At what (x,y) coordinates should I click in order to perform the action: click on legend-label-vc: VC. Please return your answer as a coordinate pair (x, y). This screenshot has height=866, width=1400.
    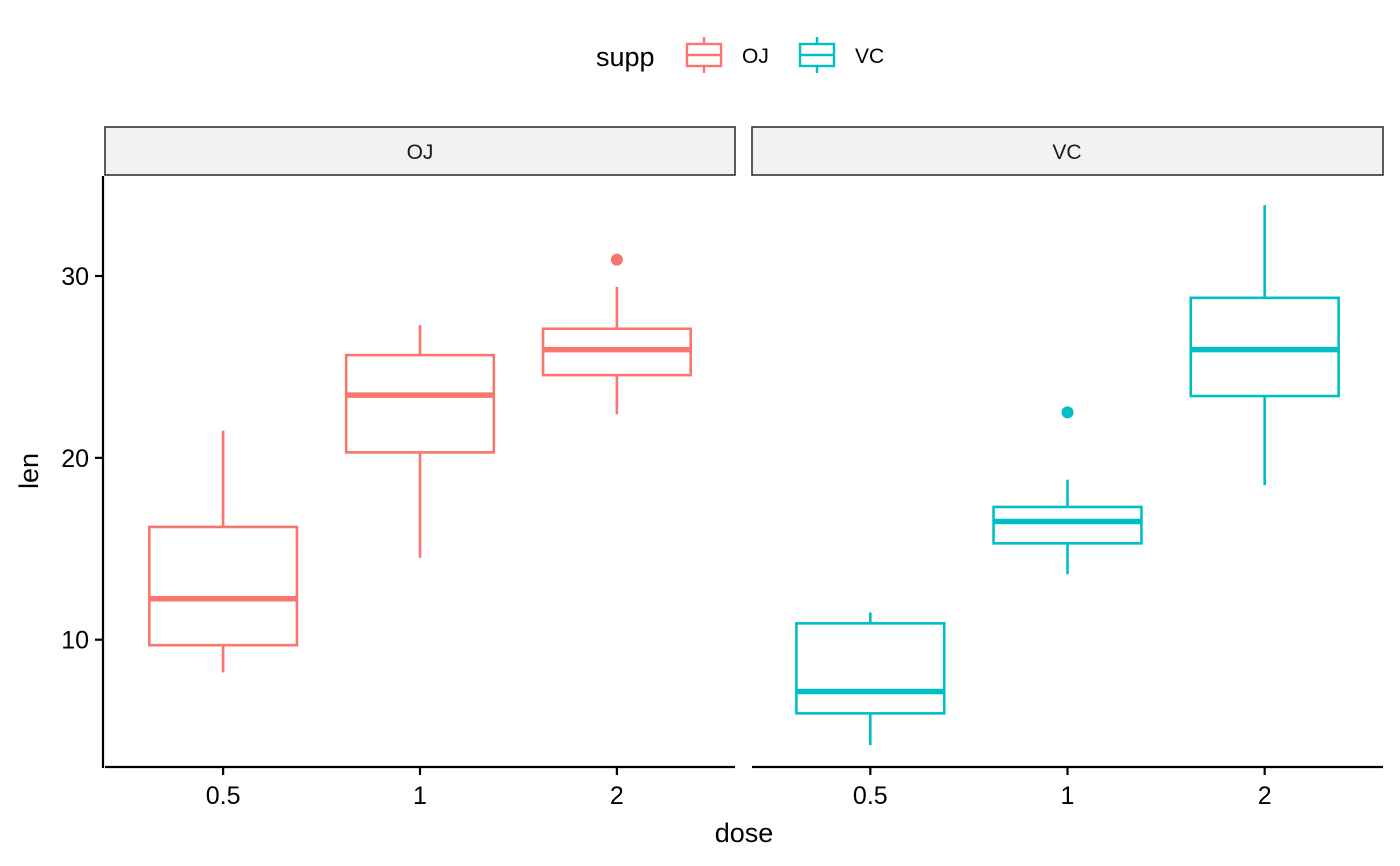
    Looking at the image, I should click on (869, 56).